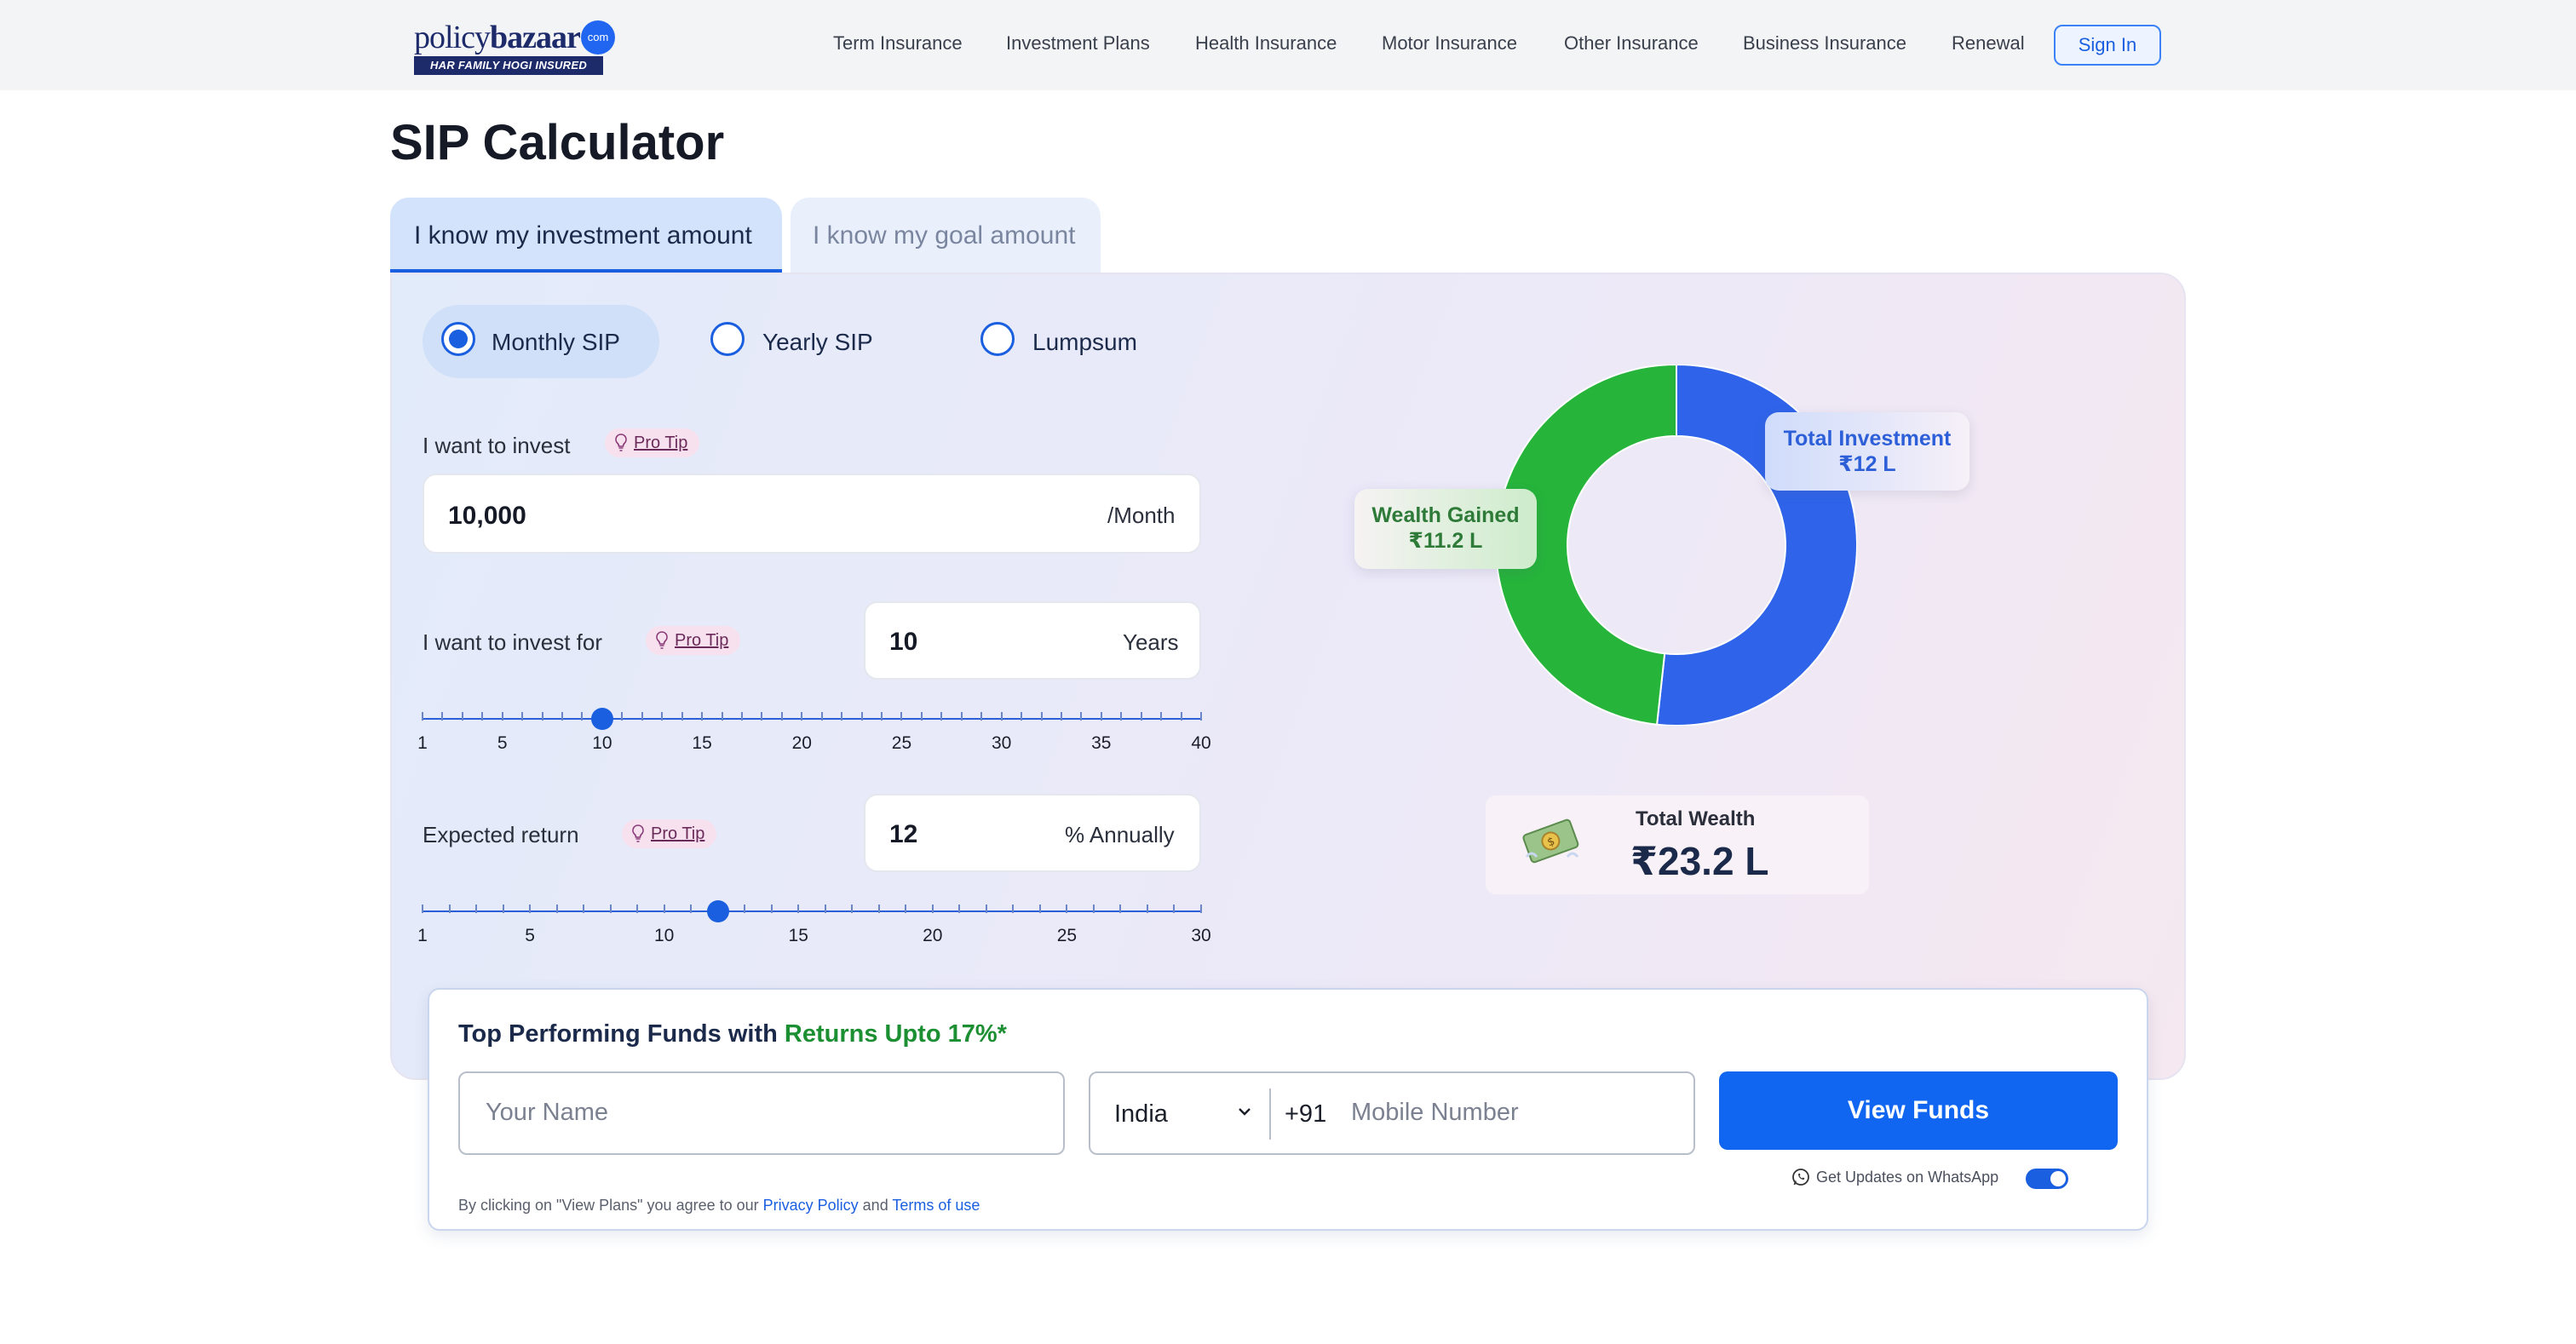 The width and height of the screenshot is (2576, 1344). What do you see at coordinates (1867, 464) in the screenshot?
I see `total-investment-value: ₹12 L` at bounding box center [1867, 464].